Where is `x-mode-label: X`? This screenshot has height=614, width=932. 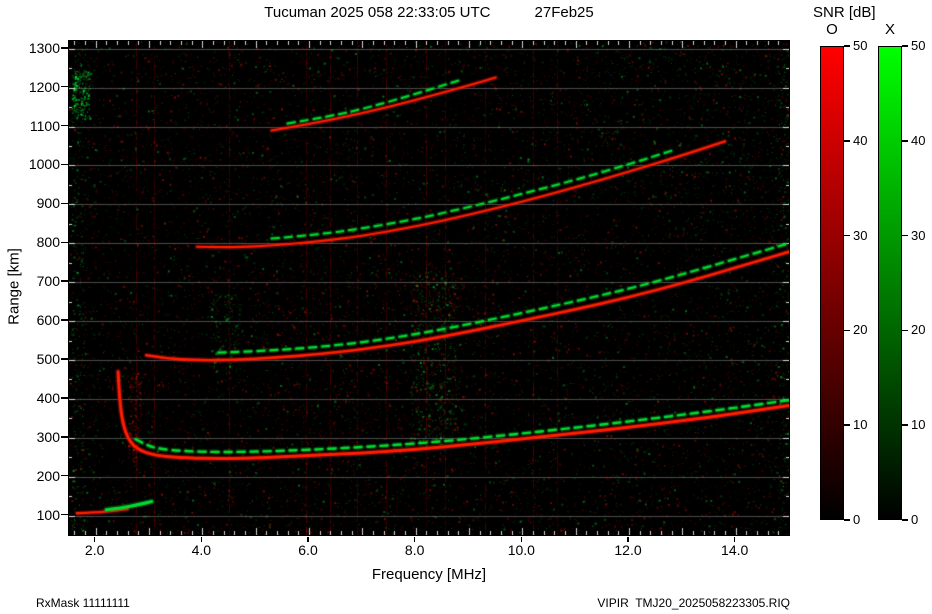
x-mode-label: X is located at coordinates (889, 29).